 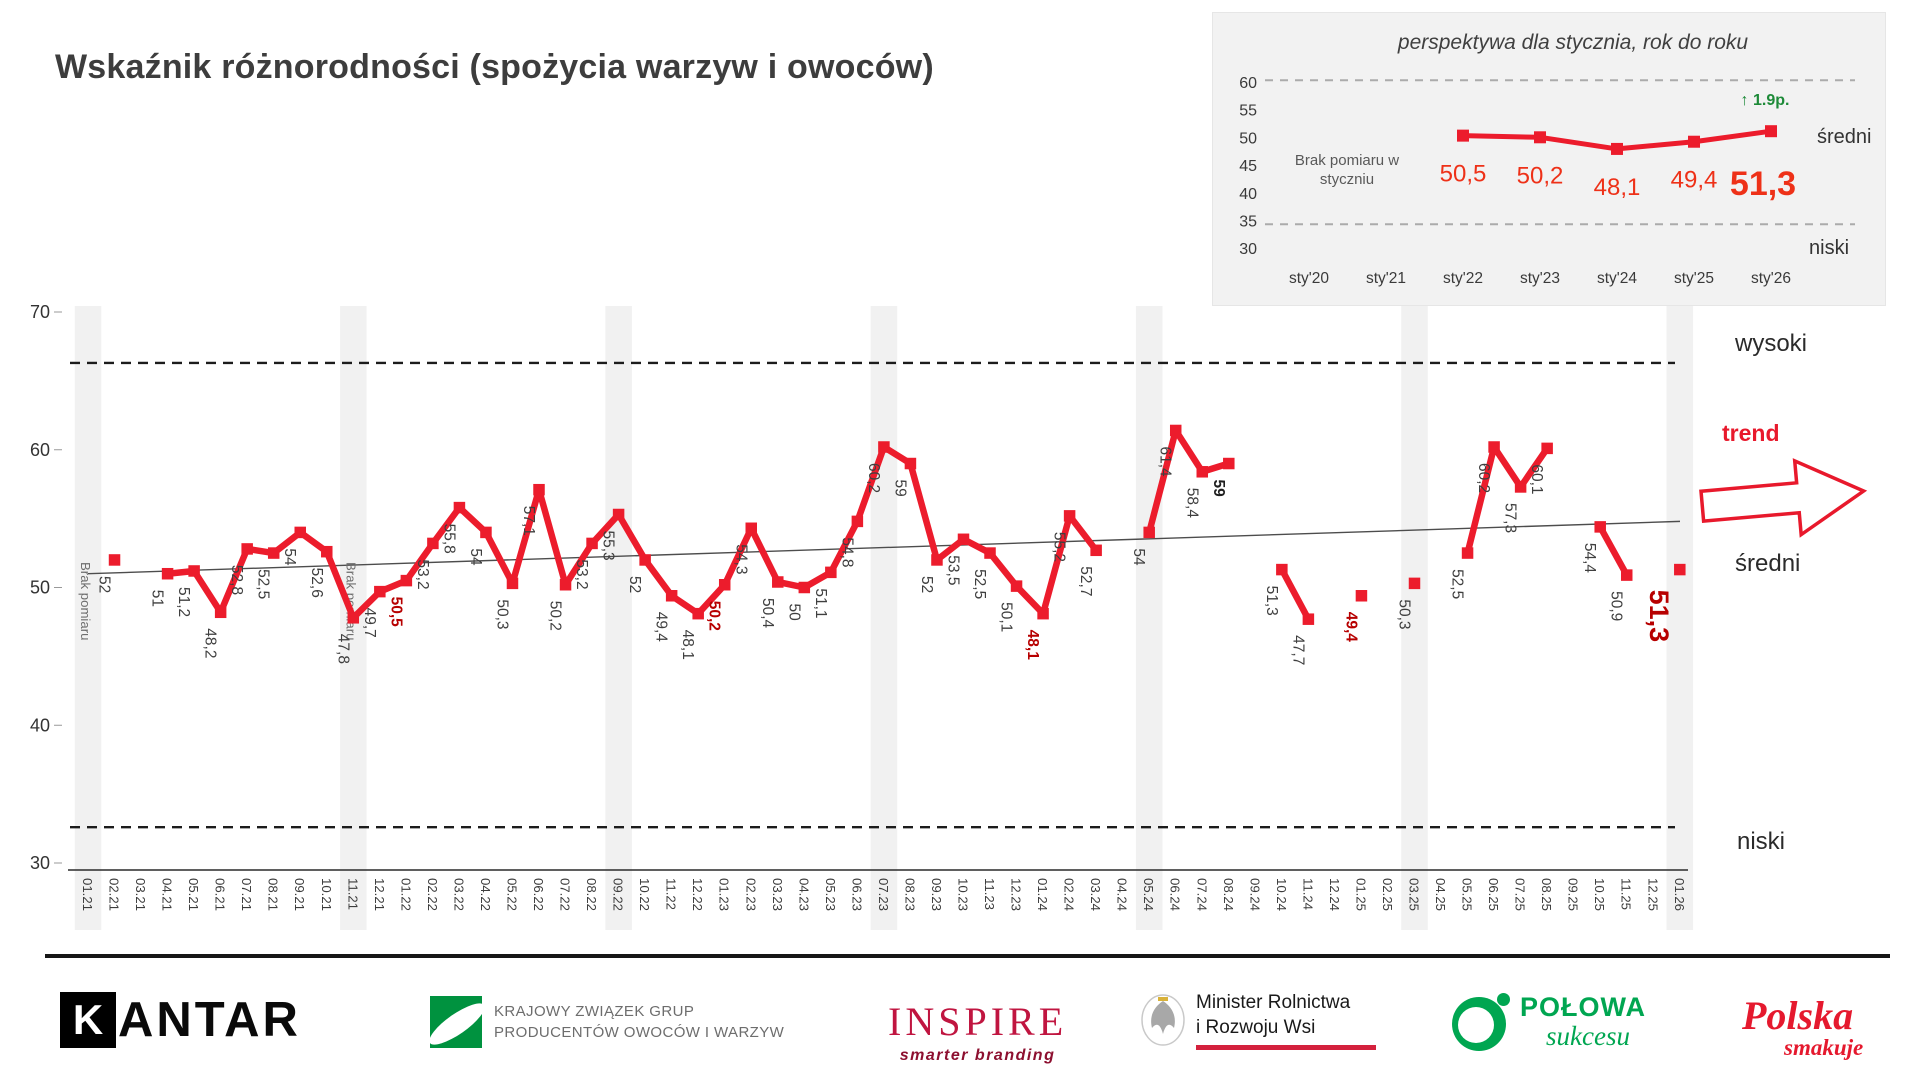 What do you see at coordinates (193, 894) in the screenshot?
I see `svg-text: 05.21` at bounding box center [193, 894].